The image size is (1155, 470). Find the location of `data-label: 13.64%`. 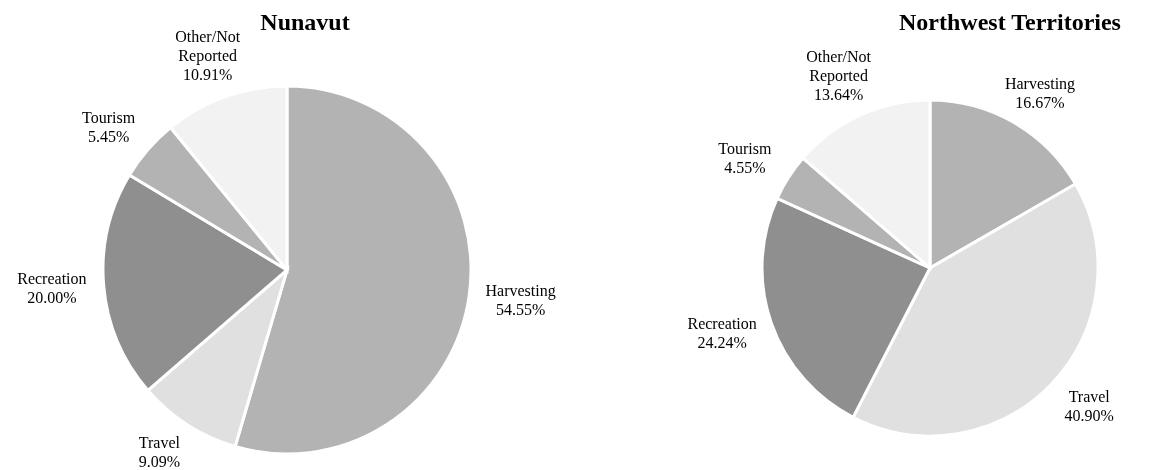

data-label: 13.64% is located at coordinates (838, 95).